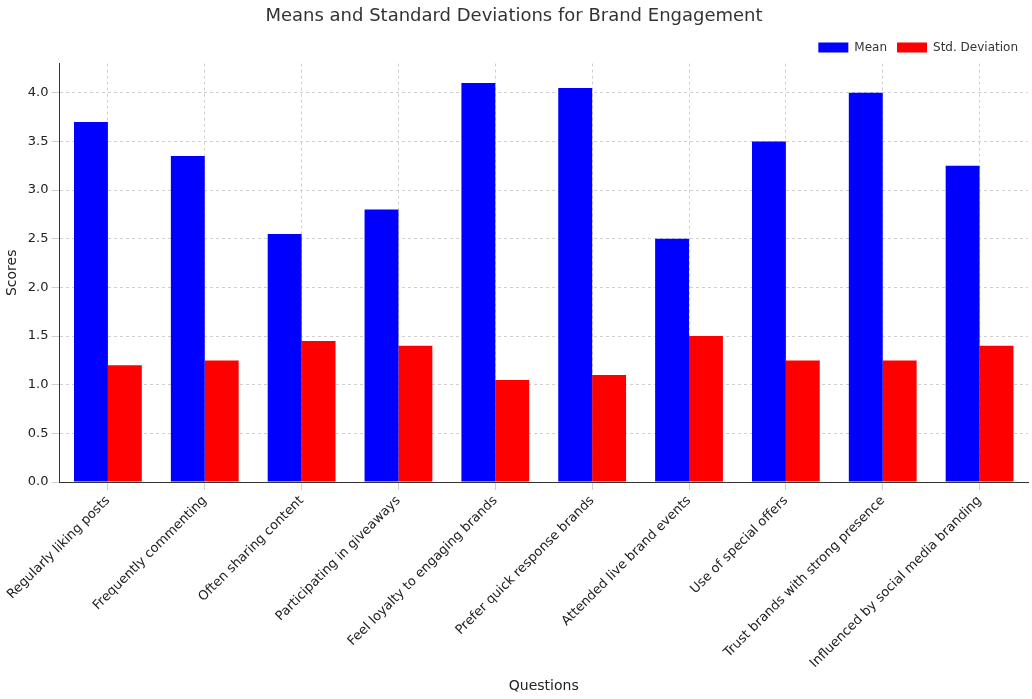 Image resolution: width=1032 pixels, height=699 pixels. What do you see at coordinates (38, 335) in the screenshot?
I see `y-tick-label: 1.5` at bounding box center [38, 335].